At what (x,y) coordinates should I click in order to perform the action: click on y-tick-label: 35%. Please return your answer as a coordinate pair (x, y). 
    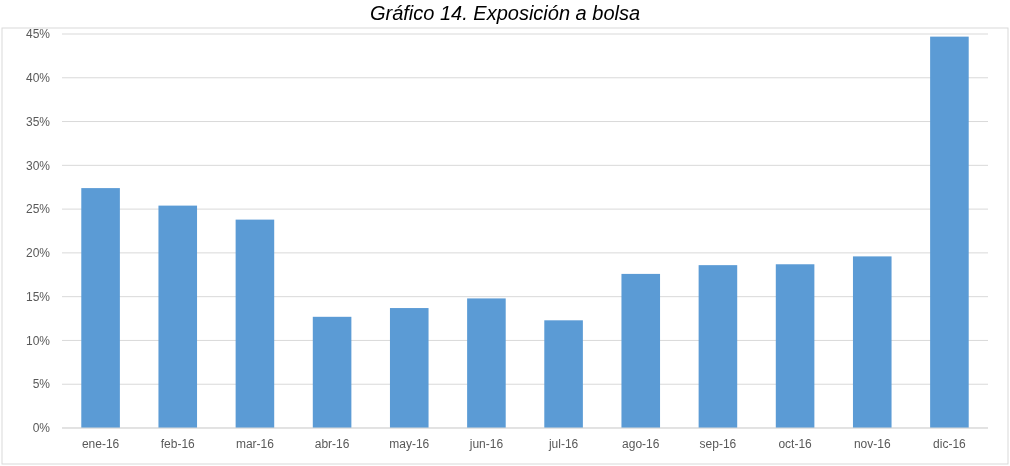
    Looking at the image, I should click on (38, 121).